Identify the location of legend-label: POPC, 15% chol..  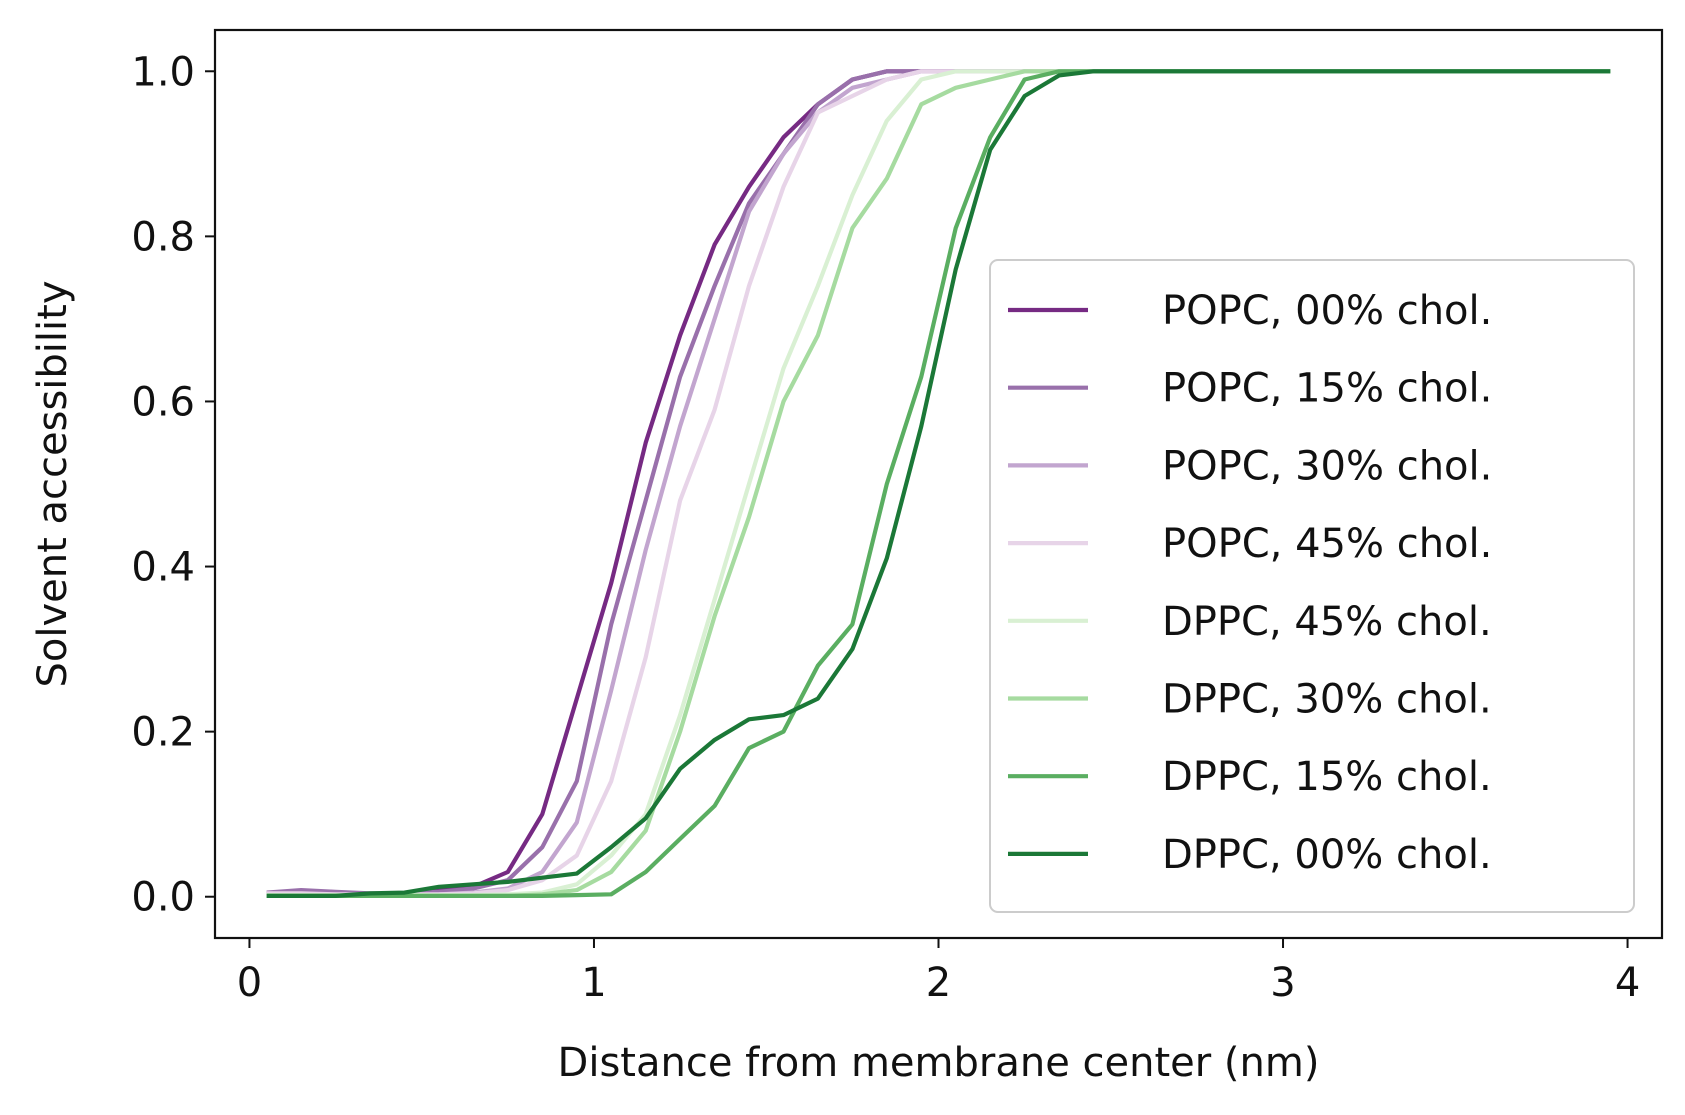
(1327, 389).